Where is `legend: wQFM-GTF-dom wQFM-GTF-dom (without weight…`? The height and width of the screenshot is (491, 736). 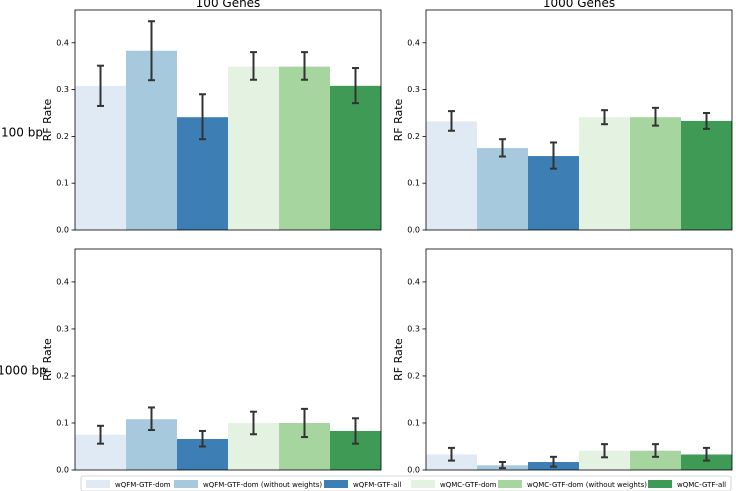 legend: wQFM-GTF-dom wQFM-GTF-dom (without weight… is located at coordinates (406, 483).